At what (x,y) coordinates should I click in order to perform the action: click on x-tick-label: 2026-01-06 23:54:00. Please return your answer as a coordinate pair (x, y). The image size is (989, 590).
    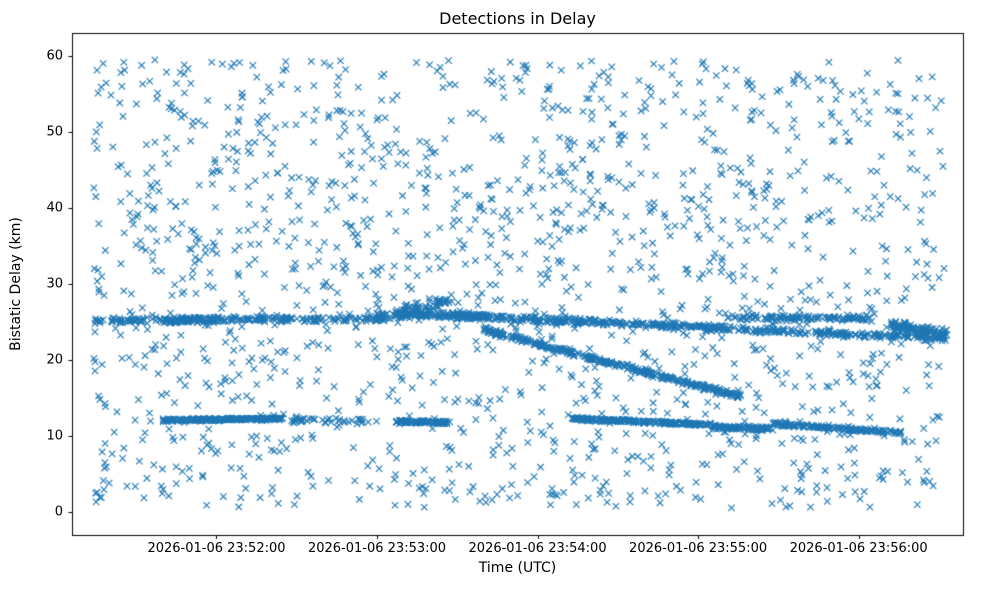
    Looking at the image, I should click on (537, 548).